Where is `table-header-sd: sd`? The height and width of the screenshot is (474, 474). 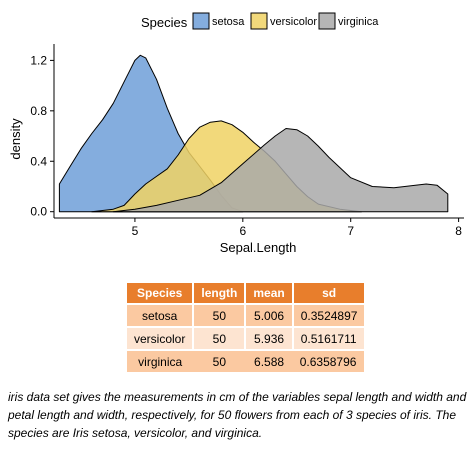
table-header-sd: sd is located at coordinates (328, 293).